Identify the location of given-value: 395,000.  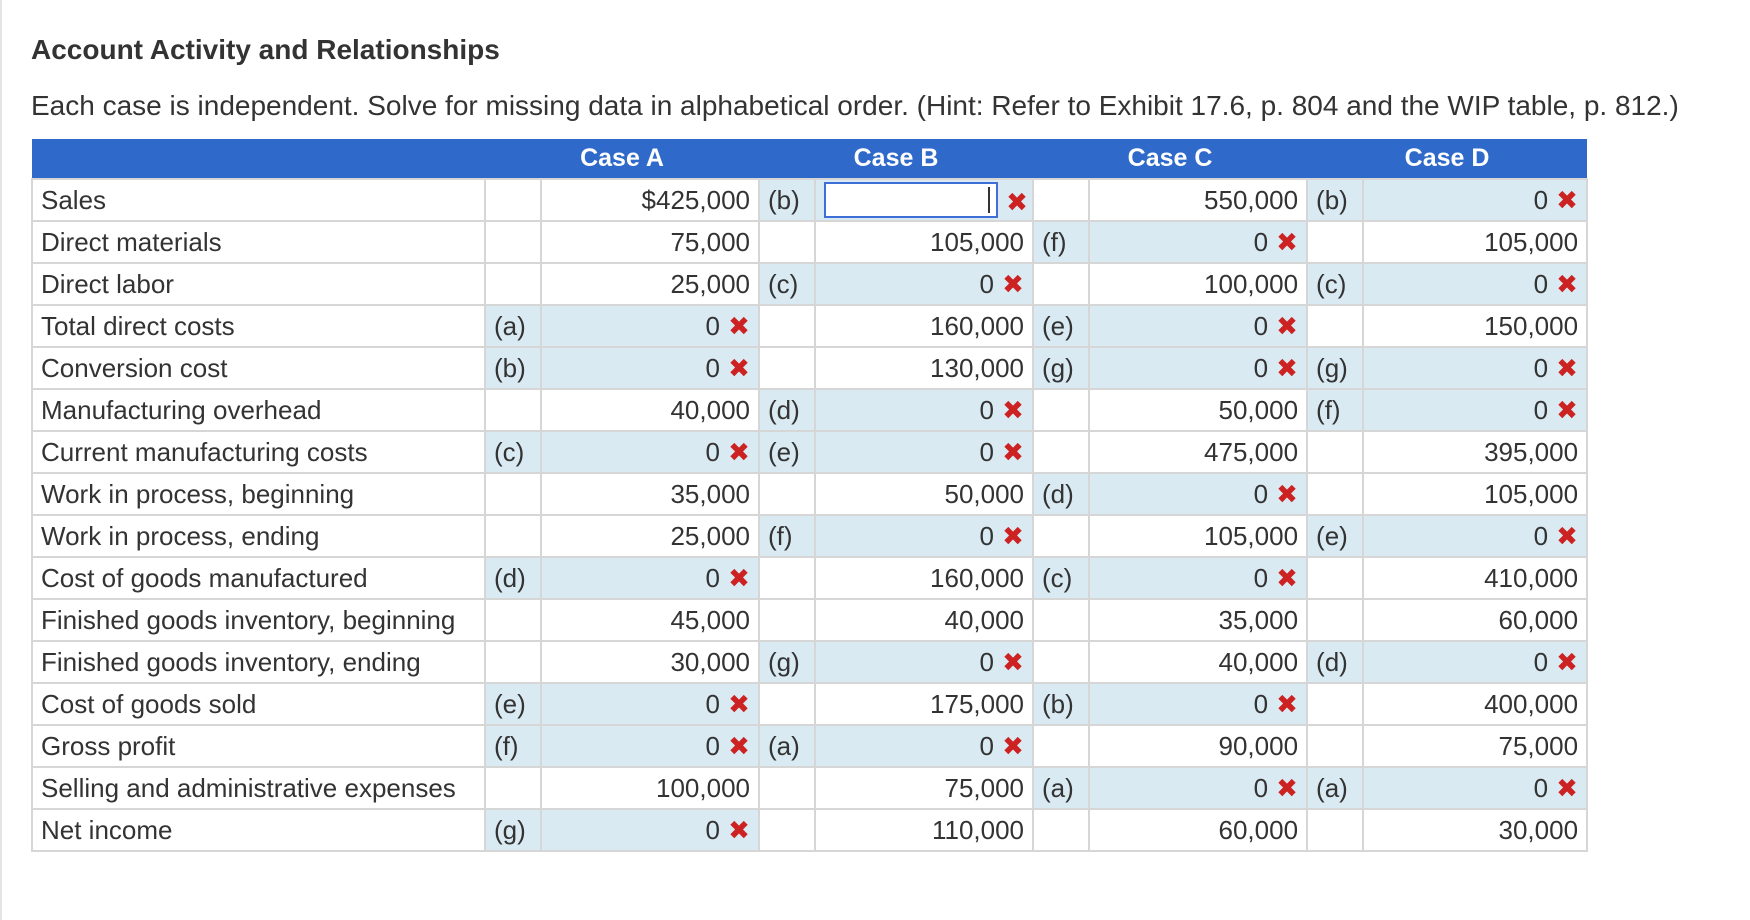
(1531, 451).